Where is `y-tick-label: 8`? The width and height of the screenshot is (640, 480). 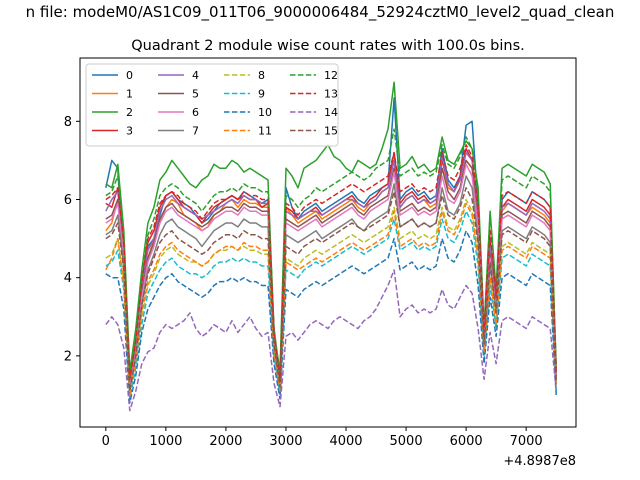
y-tick-label: 8 is located at coordinates (68, 122).